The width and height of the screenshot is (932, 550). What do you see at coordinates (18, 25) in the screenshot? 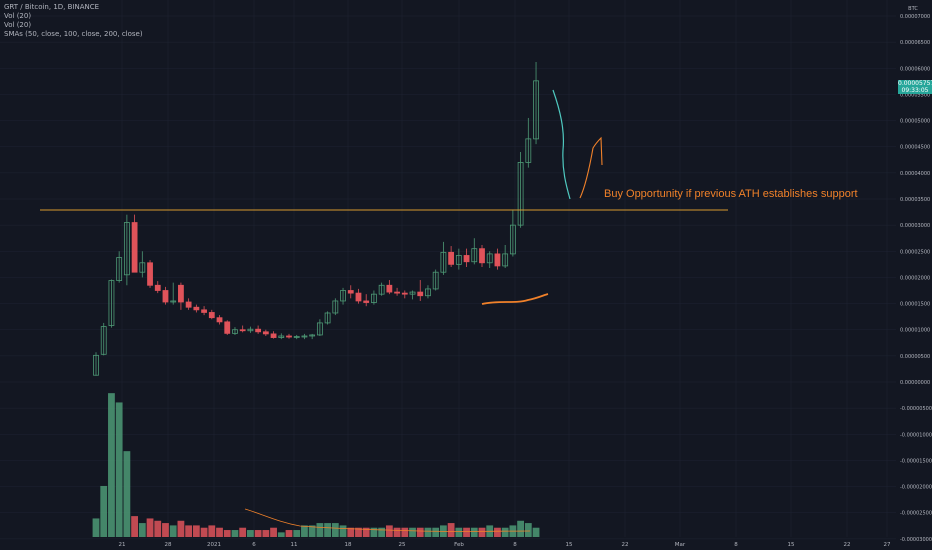
I see `volume-indicator-label-2: Vol (20)` at bounding box center [18, 25].